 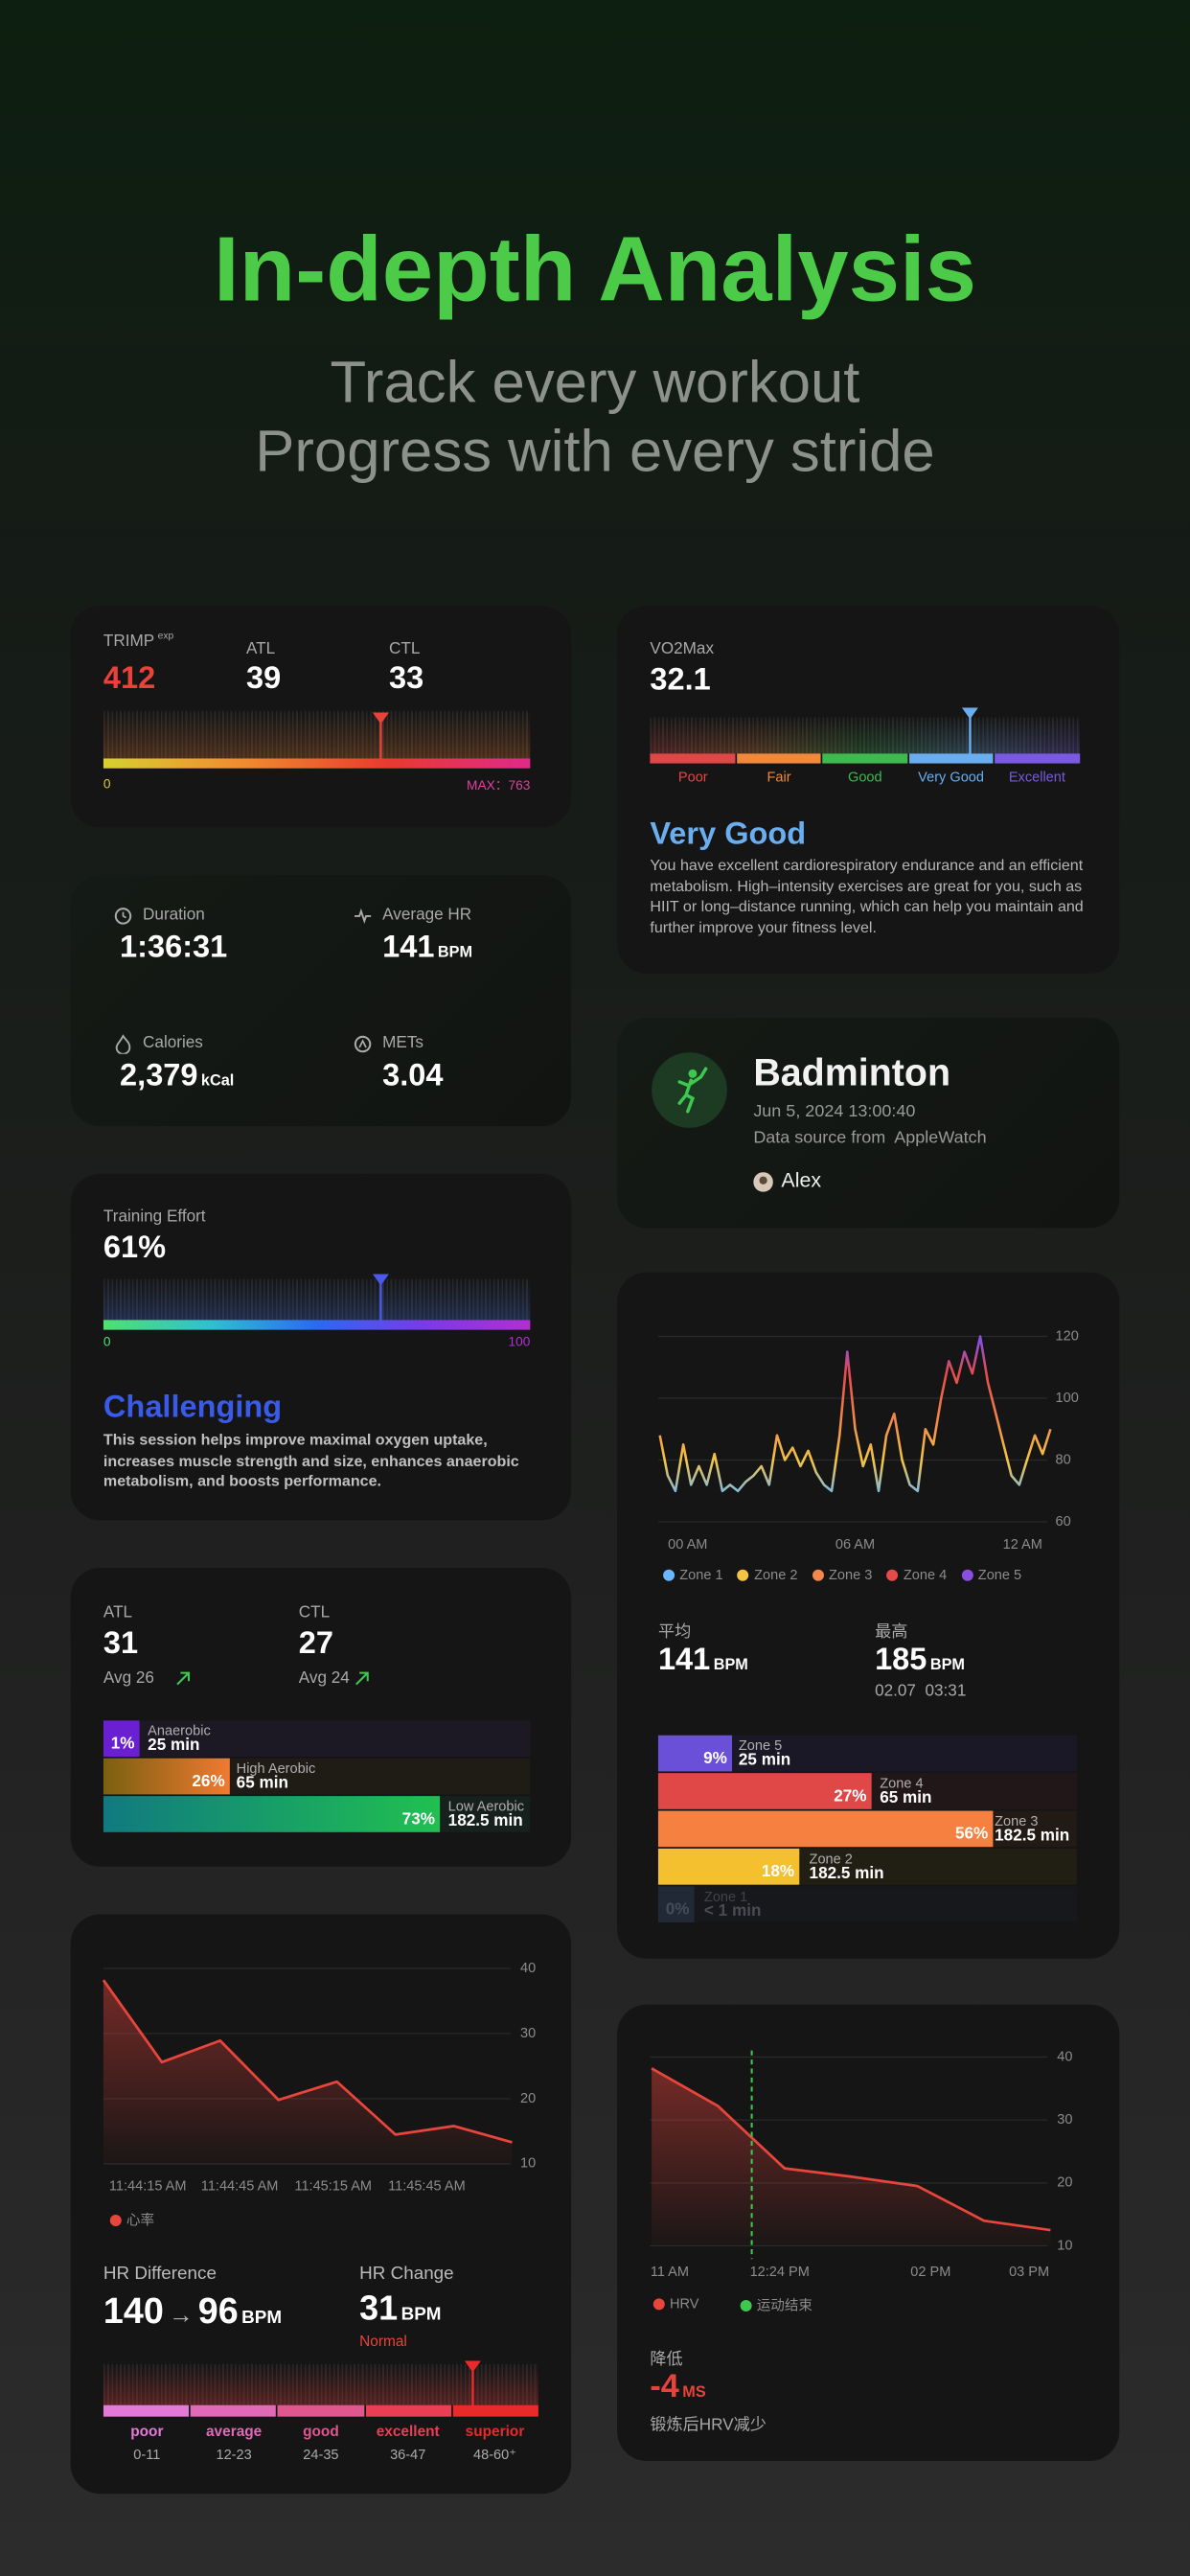 What do you see at coordinates (333, 2187) in the screenshot?
I see `x-tick-label: 11:45:15 AM` at bounding box center [333, 2187].